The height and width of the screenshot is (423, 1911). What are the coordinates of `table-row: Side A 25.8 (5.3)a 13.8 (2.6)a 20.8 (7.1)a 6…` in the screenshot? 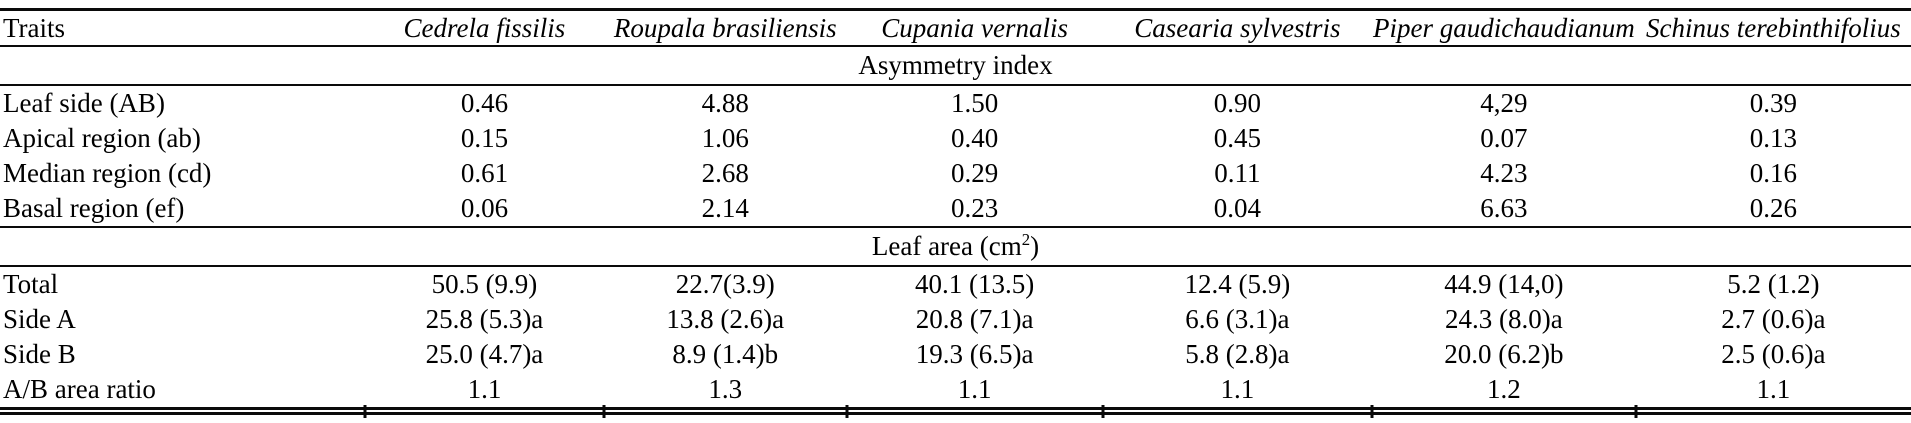 It's located at (955, 319).